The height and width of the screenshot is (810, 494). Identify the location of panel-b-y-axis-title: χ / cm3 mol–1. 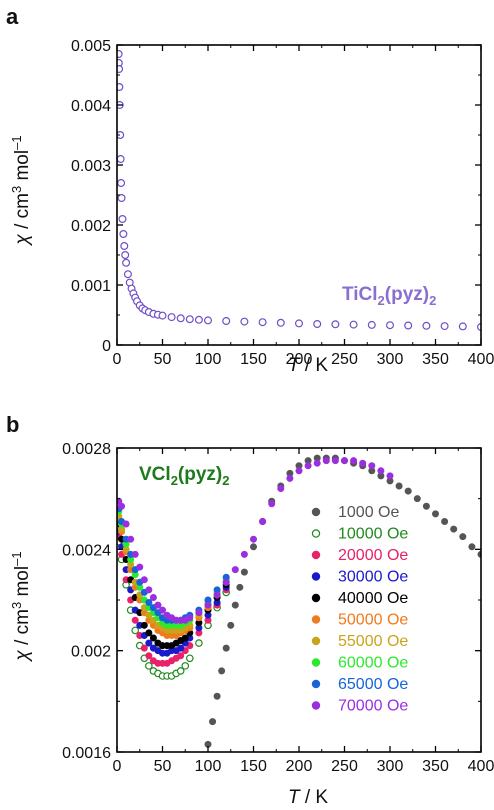
(21, 606).